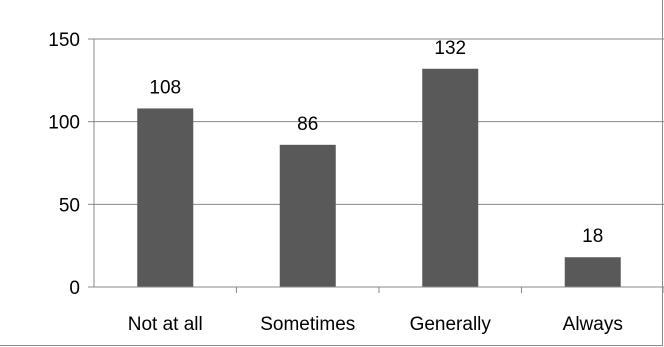 The height and width of the screenshot is (347, 664). I want to click on x-category-label: Sometimes, so click(307, 324).